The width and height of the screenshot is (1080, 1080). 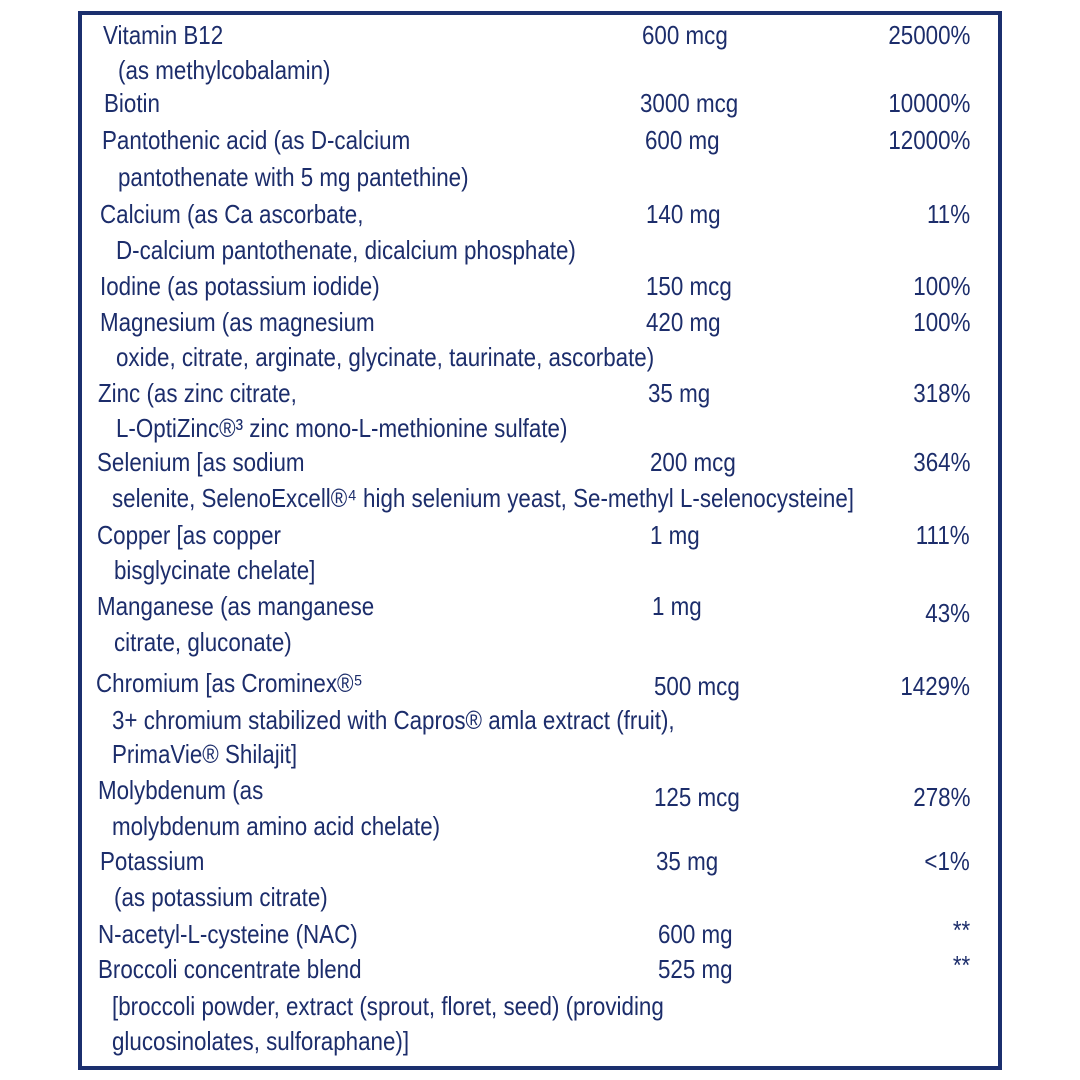 What do you see at coordinates (203, 642) in the screenshot?
I see `nutrient-source: citrate, gluconate)` at bounding box center [203, 642].